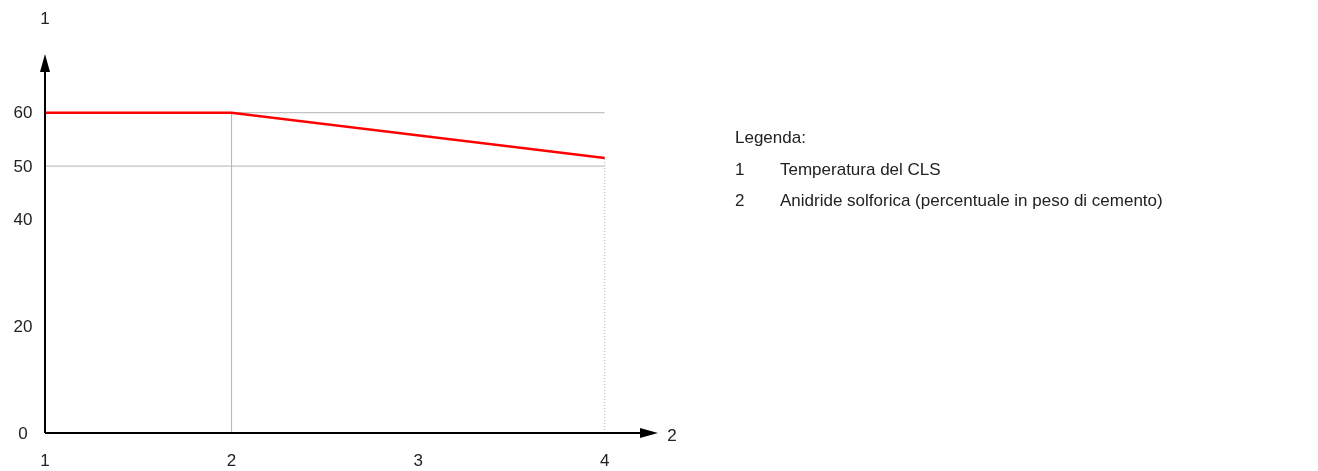  Describe the element at coordinates (604, 460) in the screenshot. I see `x-tick-label: 4` at that location.